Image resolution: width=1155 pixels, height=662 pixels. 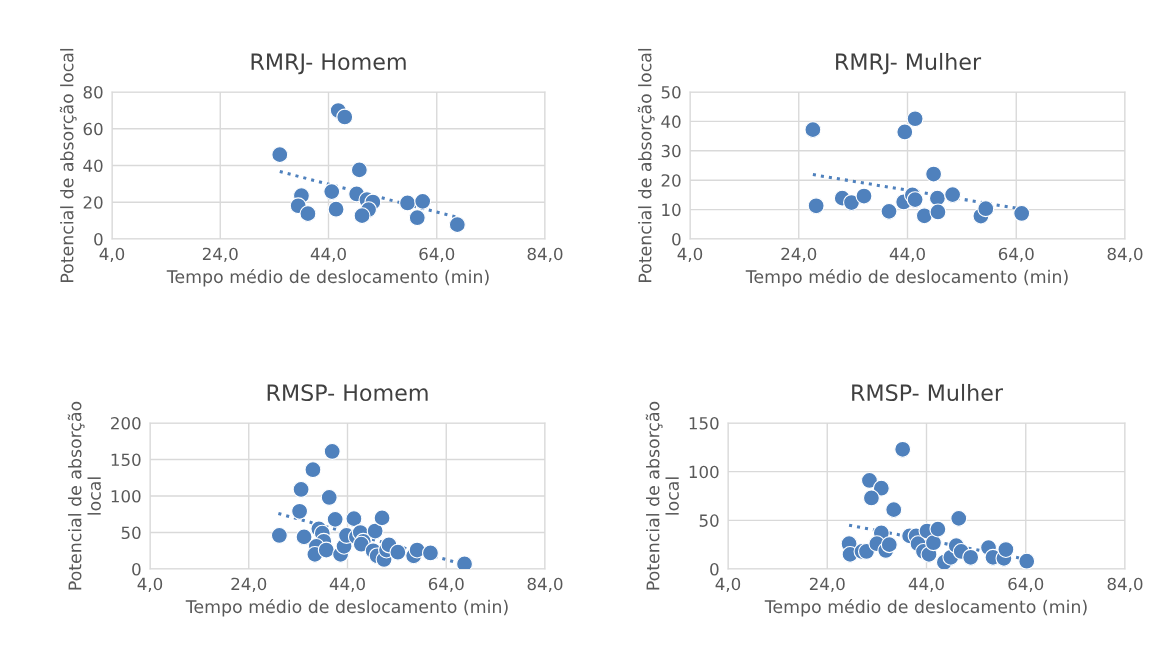 What do you see at coordinates (671, 151) in the screenshot?
I see `y-tick-label: 30` at bounding box center [671, 151].